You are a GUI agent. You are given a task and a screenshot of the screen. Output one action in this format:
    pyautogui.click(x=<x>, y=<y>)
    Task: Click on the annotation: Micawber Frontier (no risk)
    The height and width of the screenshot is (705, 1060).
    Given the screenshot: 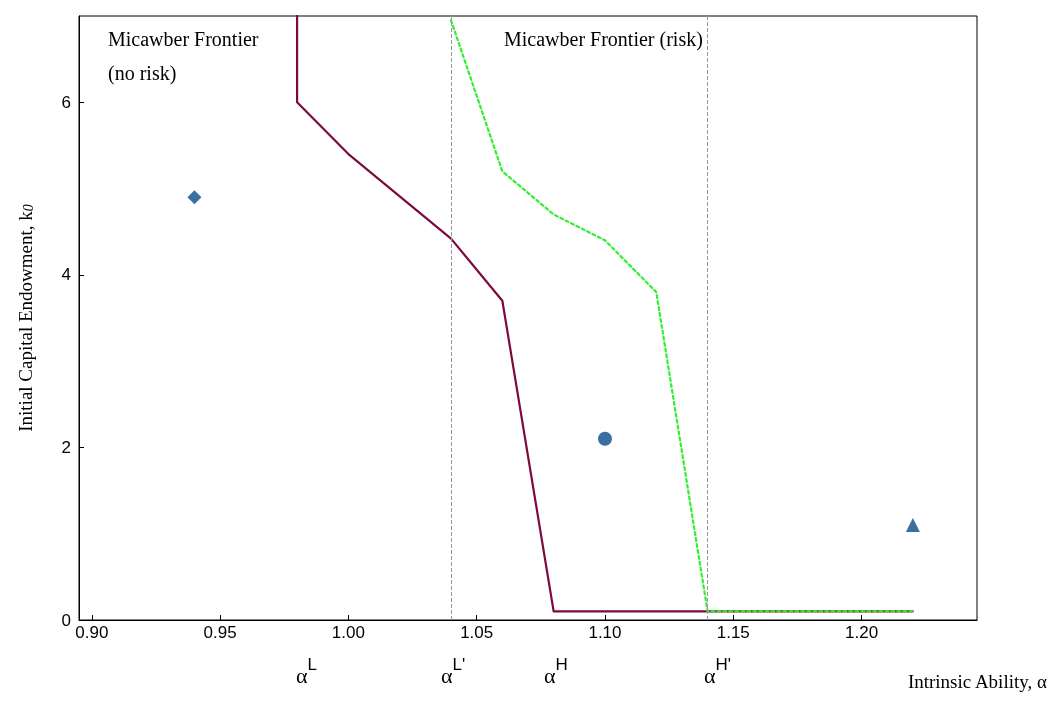 What is the action you would take?
    pyautogui.click(x=186, y=56)
    